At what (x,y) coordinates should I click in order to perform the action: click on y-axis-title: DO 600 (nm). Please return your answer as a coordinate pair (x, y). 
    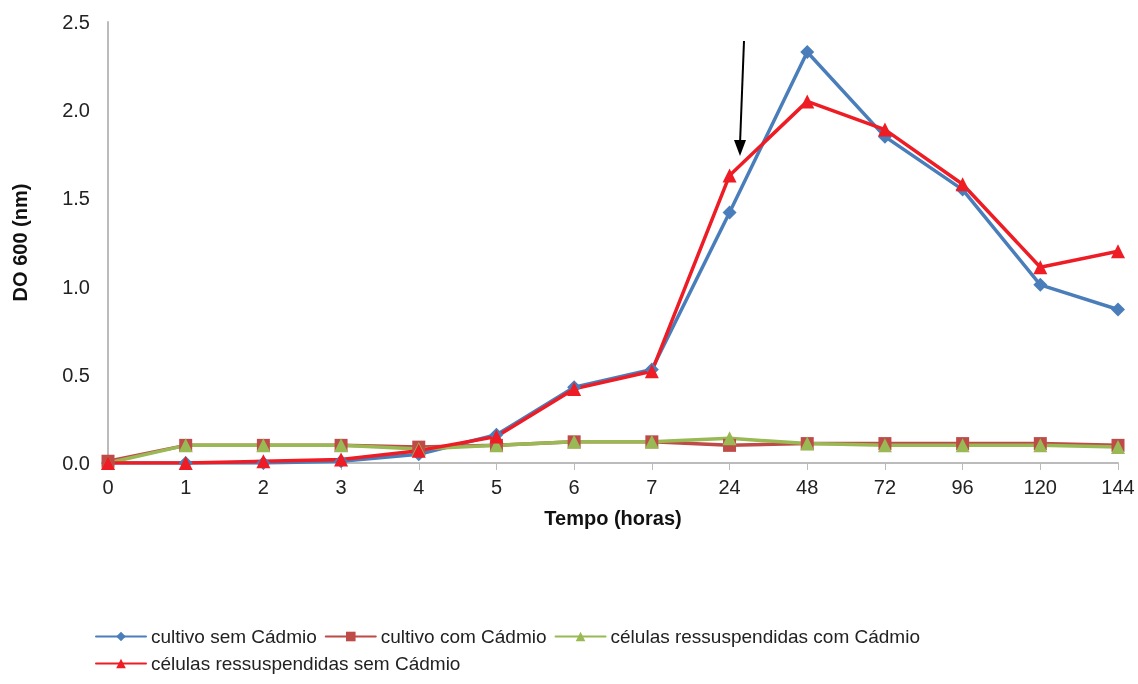
    Looking at the image, I should click on (20, 242).